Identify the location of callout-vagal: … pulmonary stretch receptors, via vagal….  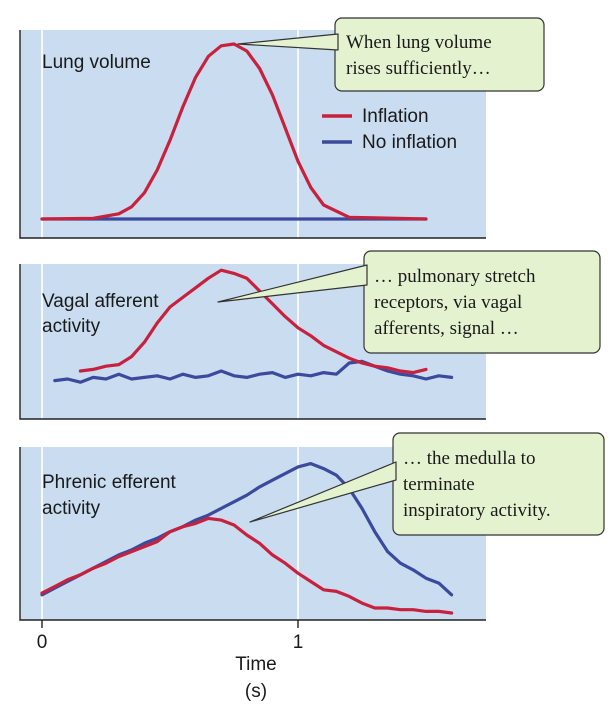
(409, 302).